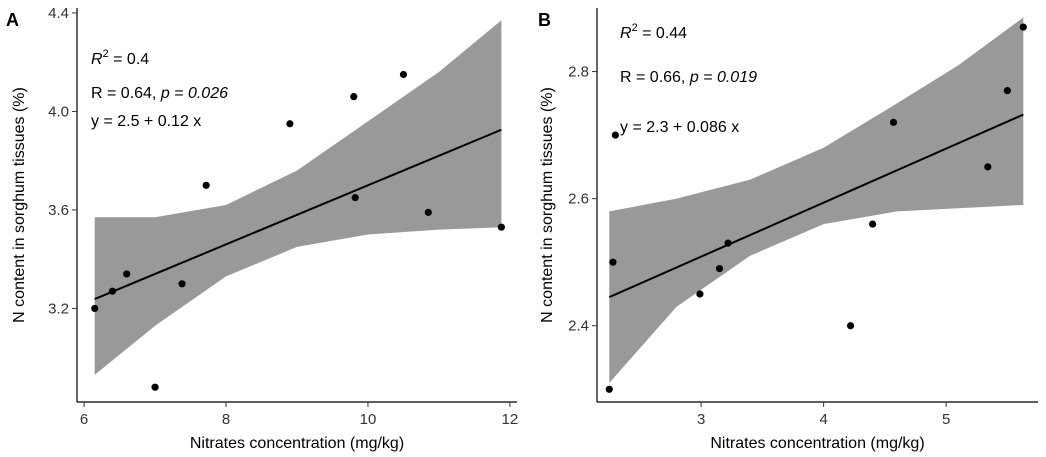  Describe the element at coordinates (544, 20) in the screenshot. I see `panel-label: B` at that location.